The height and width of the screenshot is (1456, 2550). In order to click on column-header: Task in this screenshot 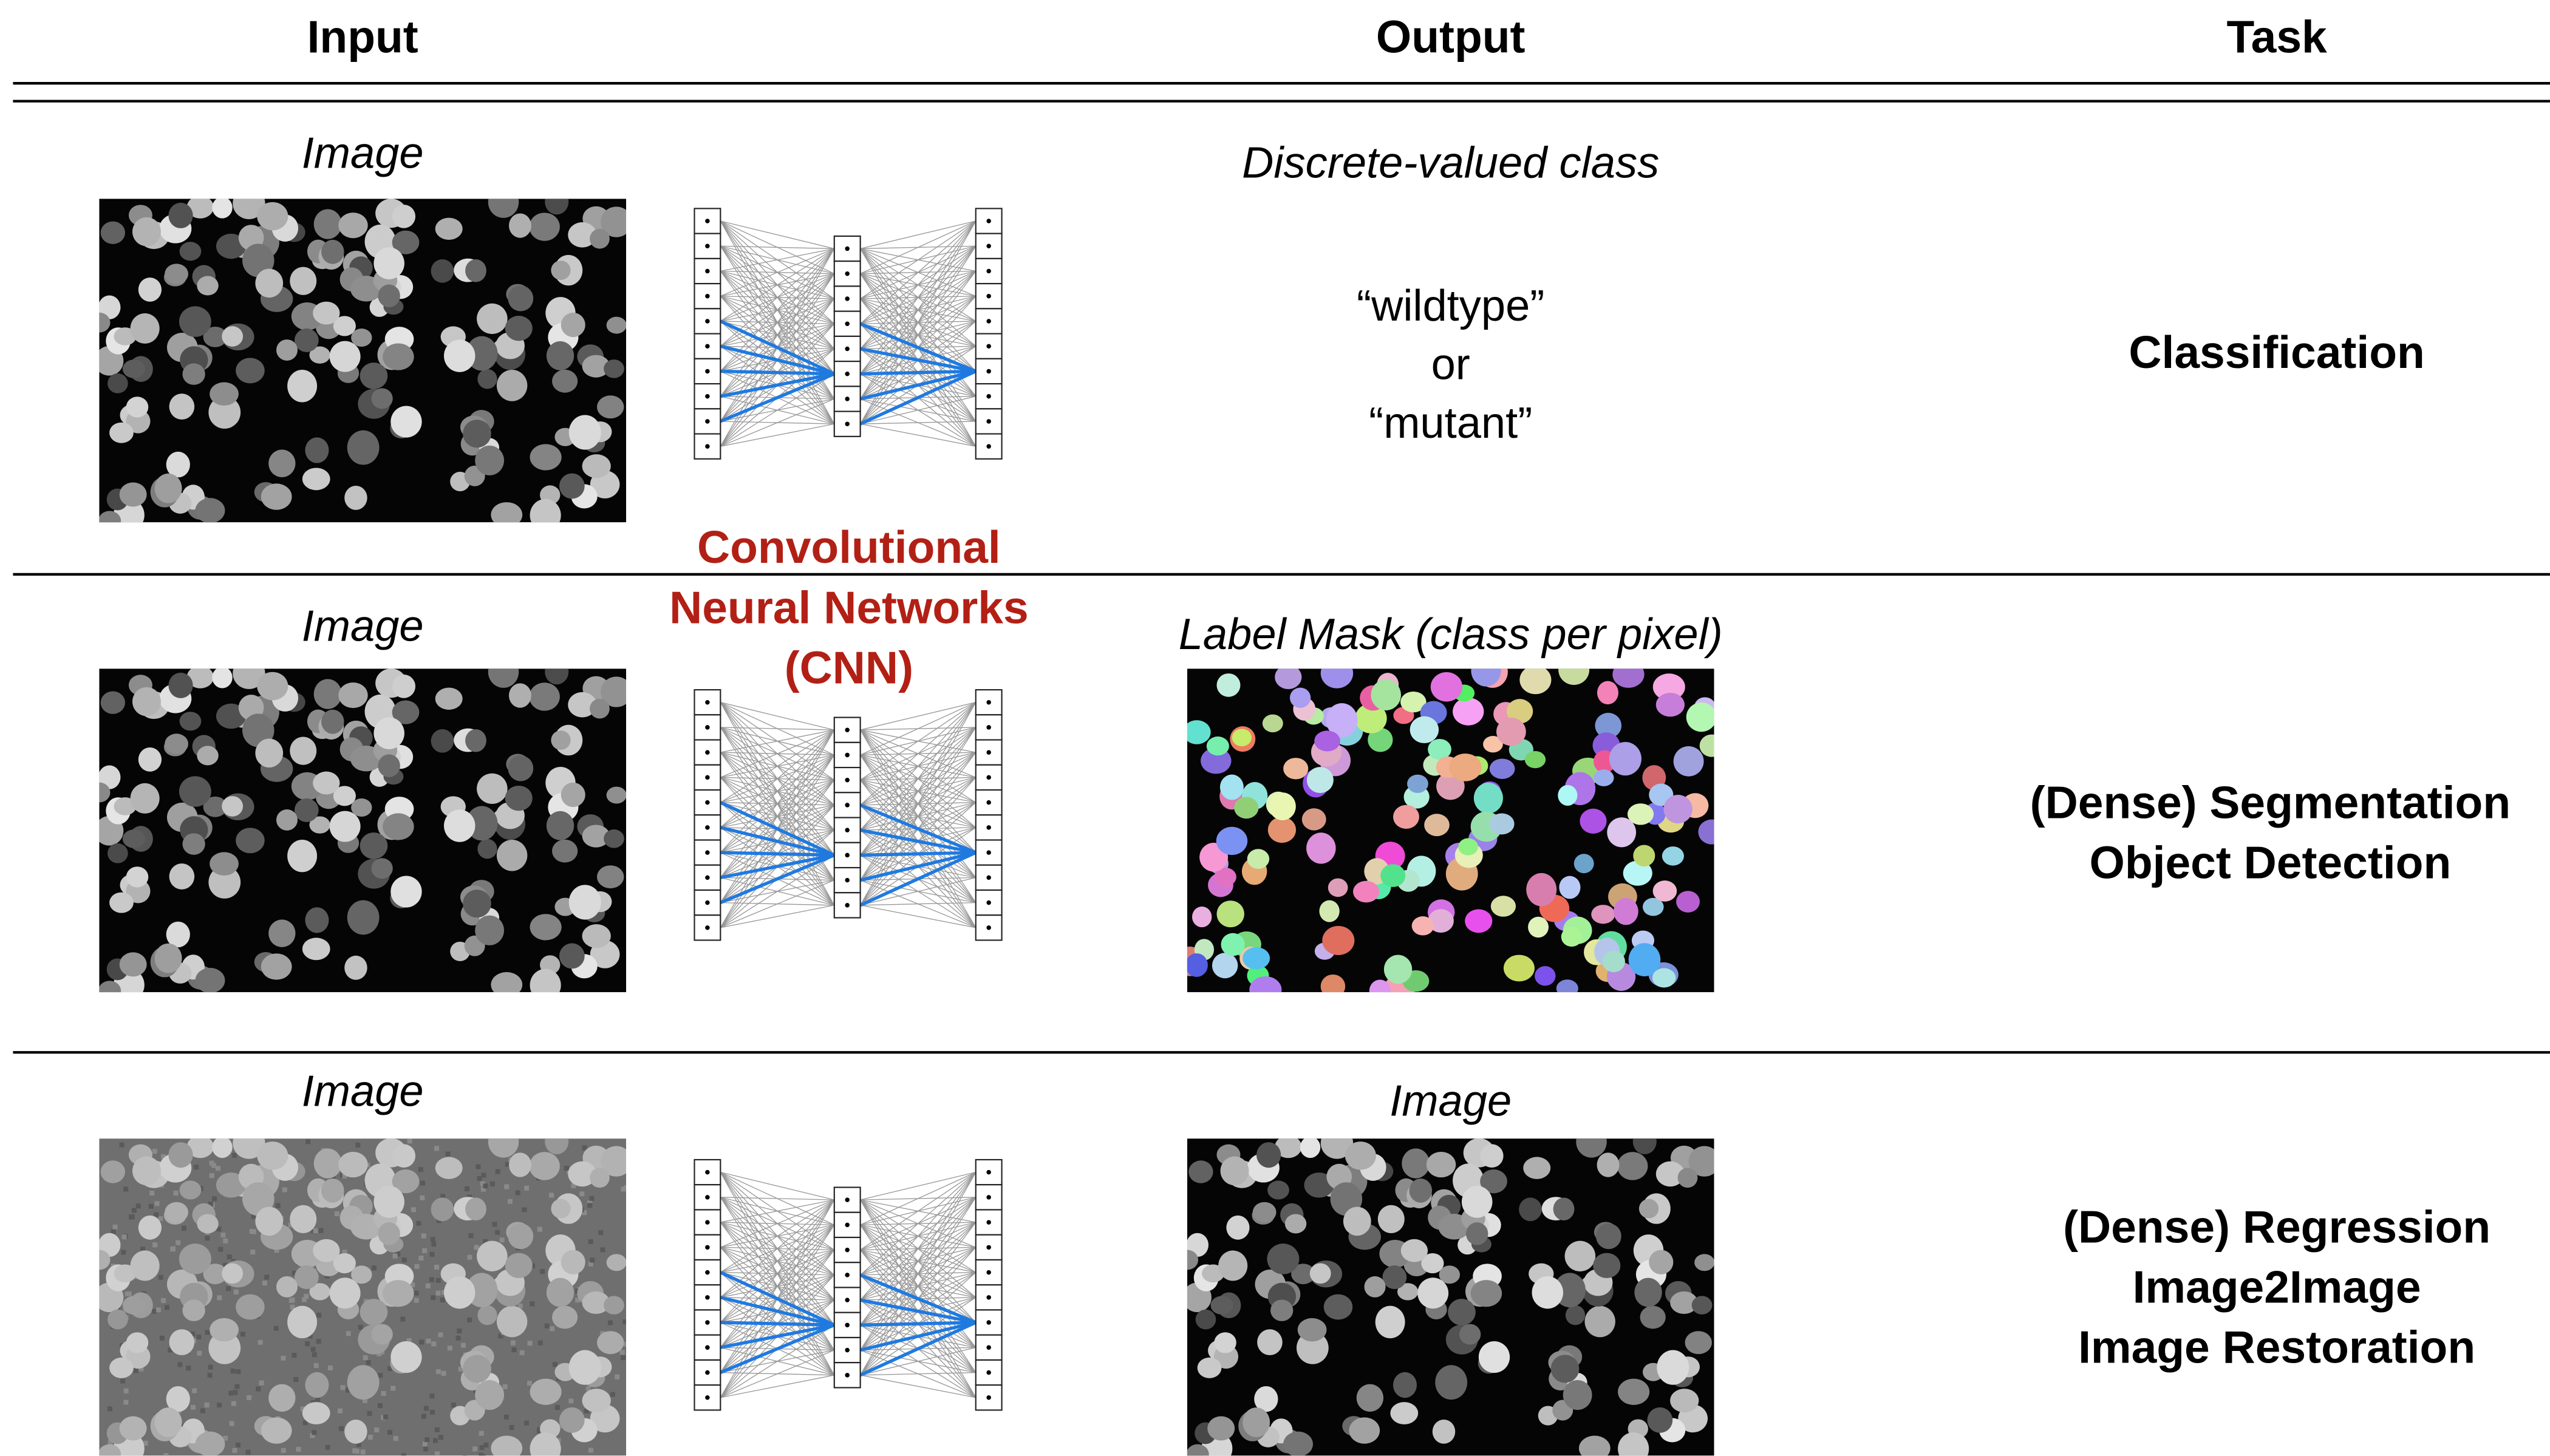, I will do `click(2276, 36)`.